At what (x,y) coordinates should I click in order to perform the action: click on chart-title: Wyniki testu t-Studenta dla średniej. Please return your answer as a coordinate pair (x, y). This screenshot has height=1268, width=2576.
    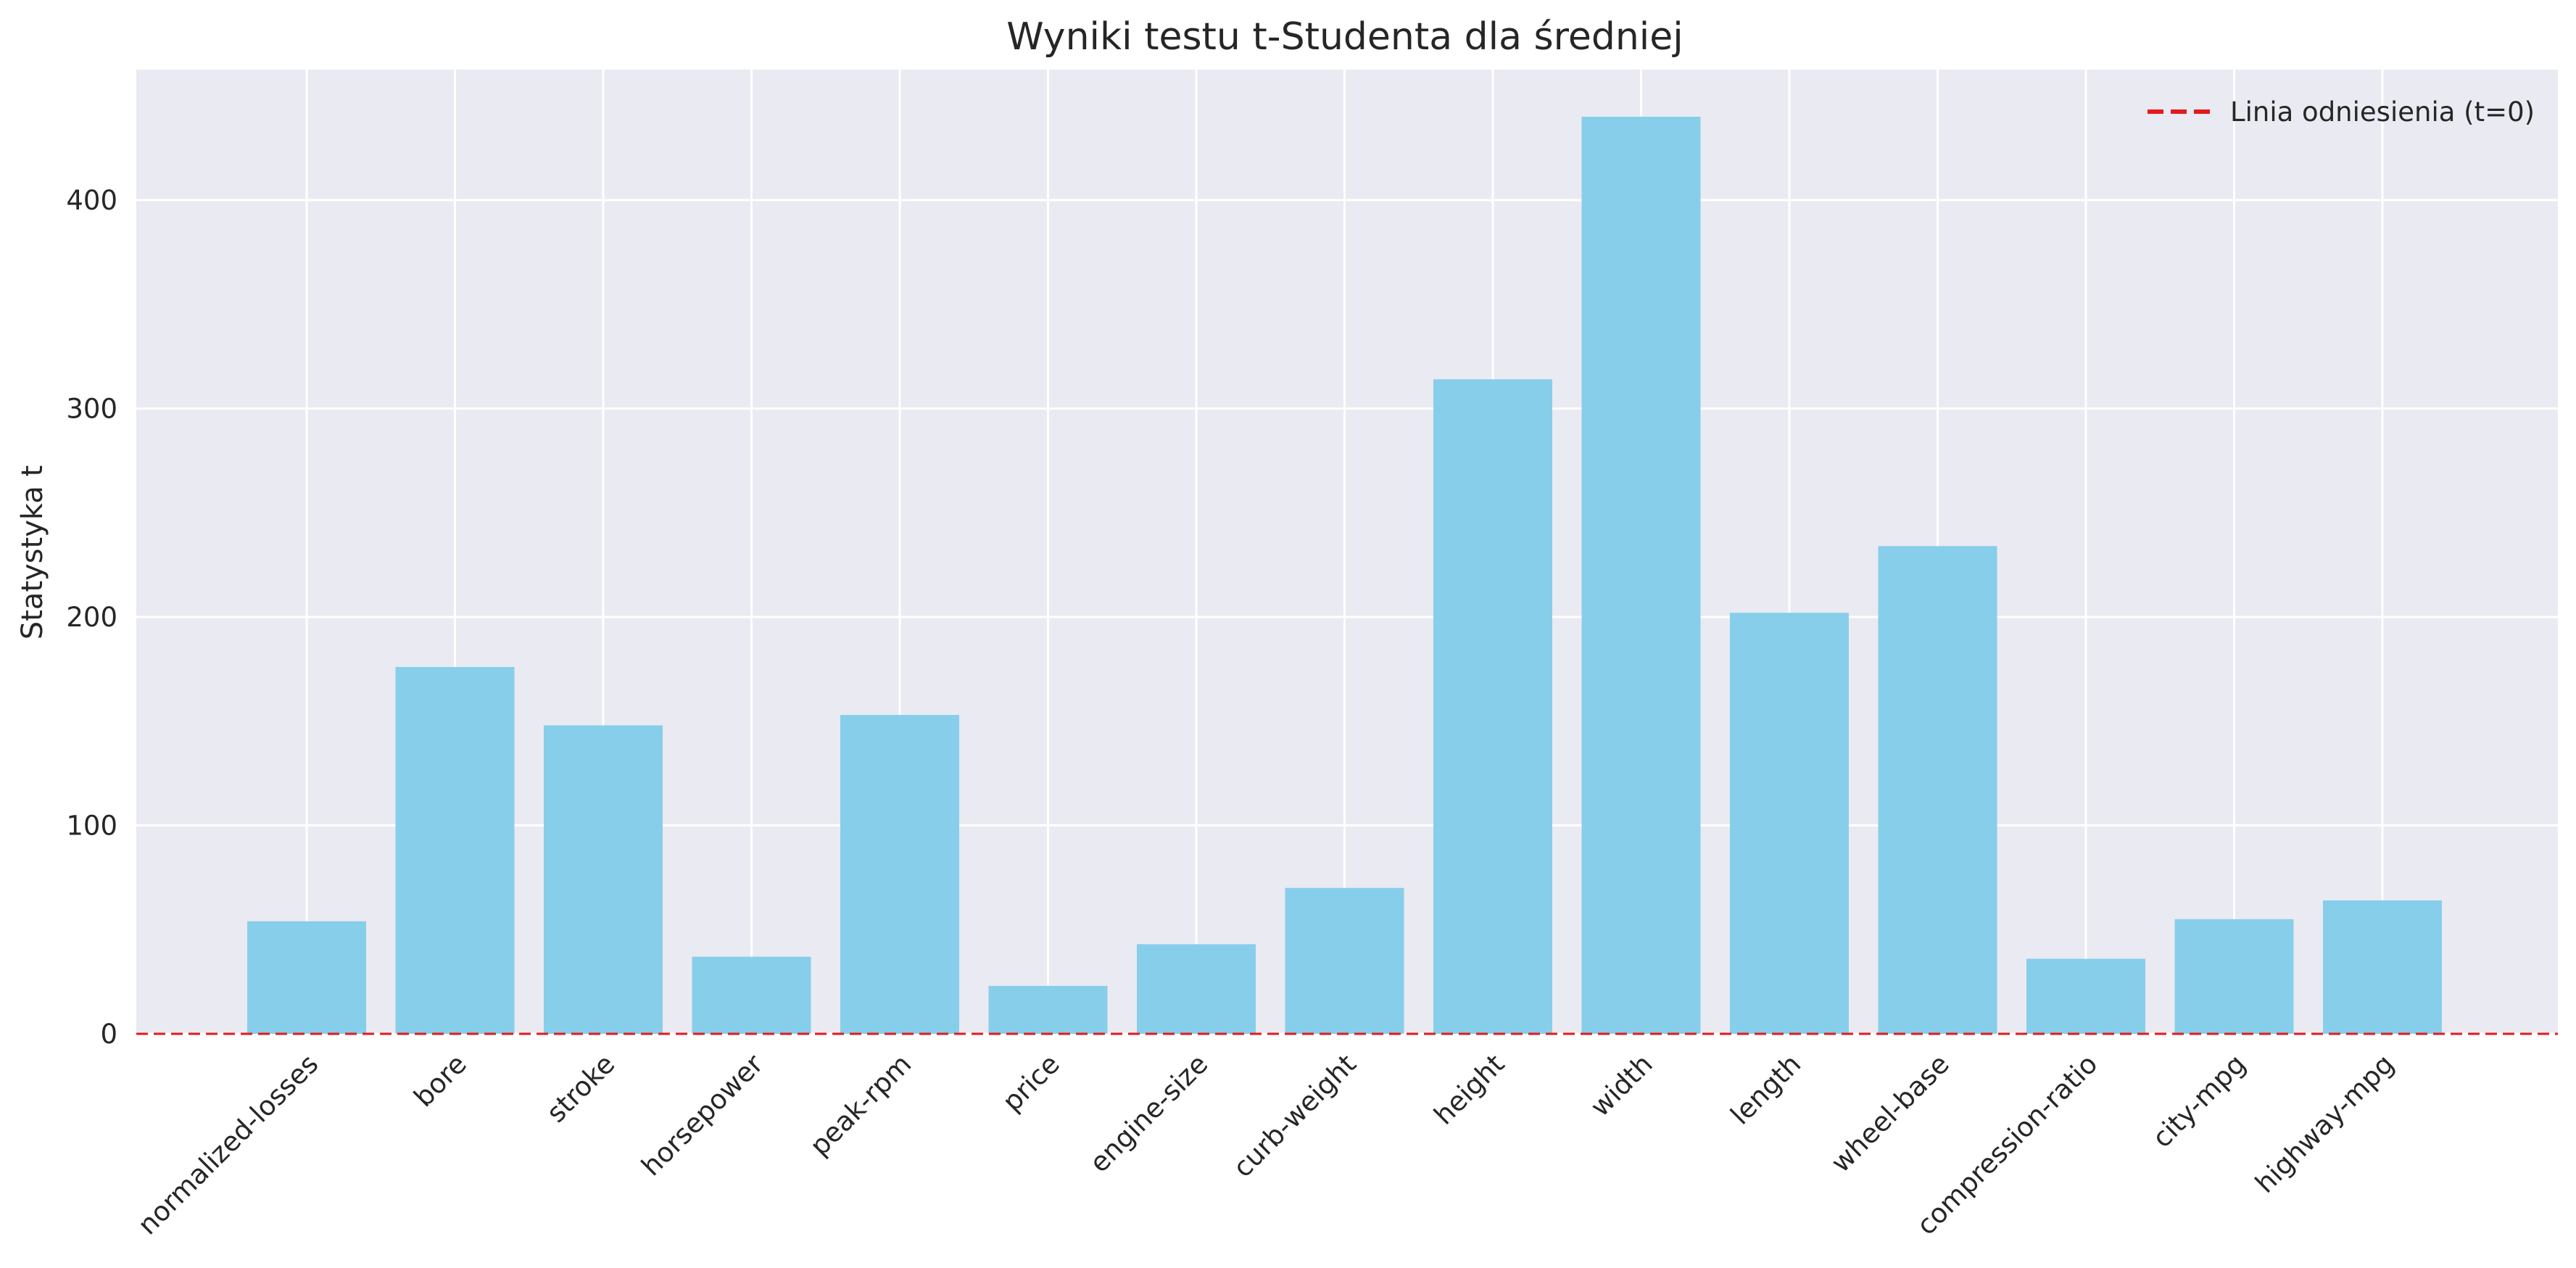
    Looking at the image, I should click on (1345, 37).